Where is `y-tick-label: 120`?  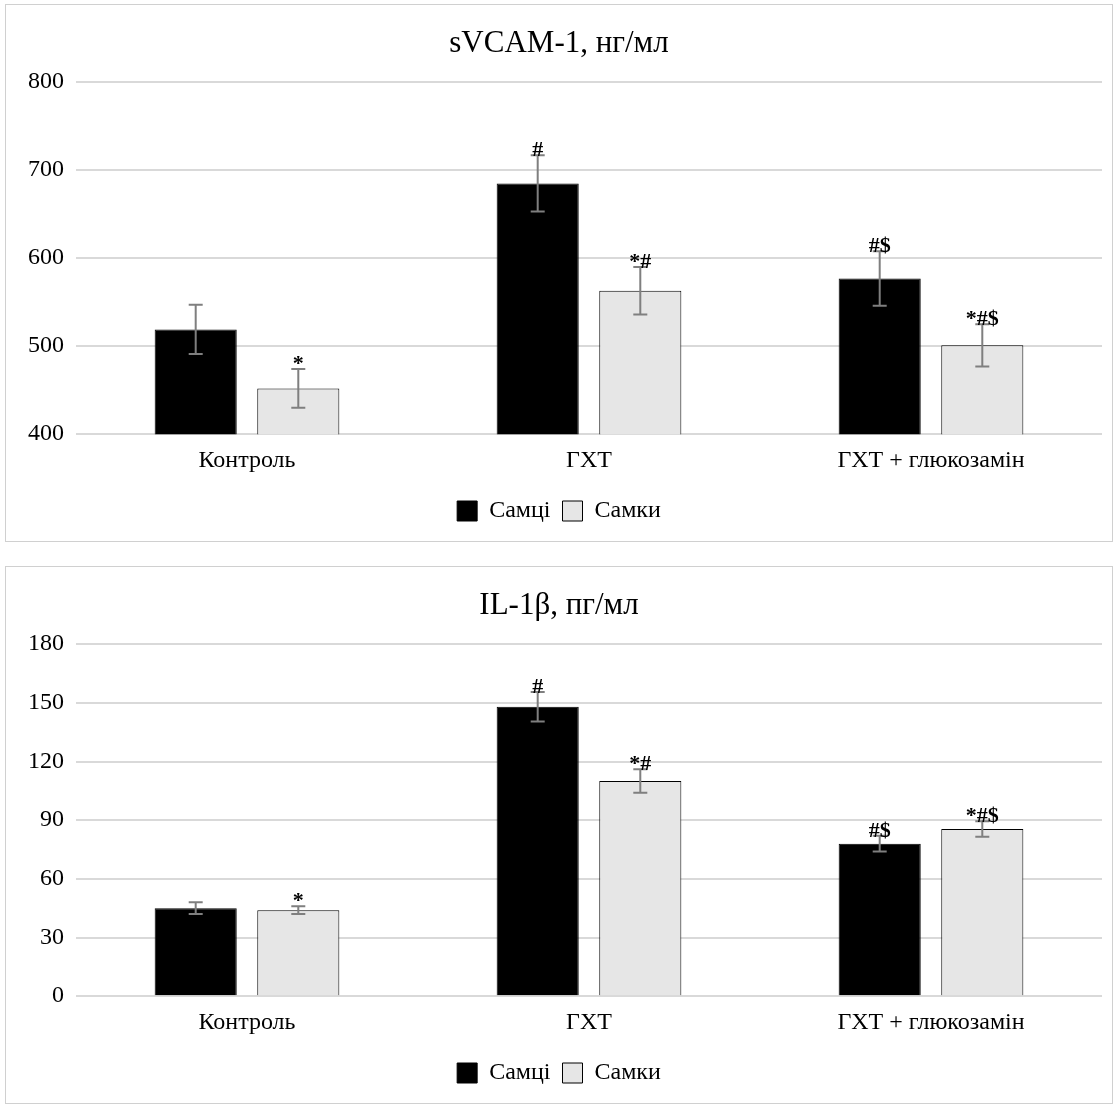
y-tick-label: 120 is located at coordinates (46, 759).